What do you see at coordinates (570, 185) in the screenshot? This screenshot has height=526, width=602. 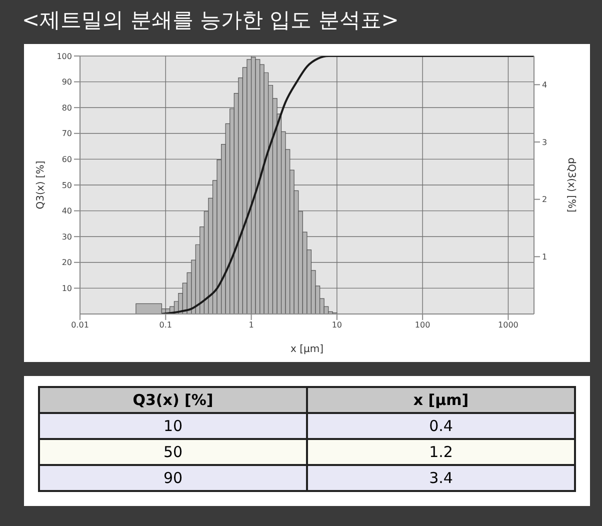 I see `y2-axis-title: dQ3(x) [%]` at bounding box center [570, 185].